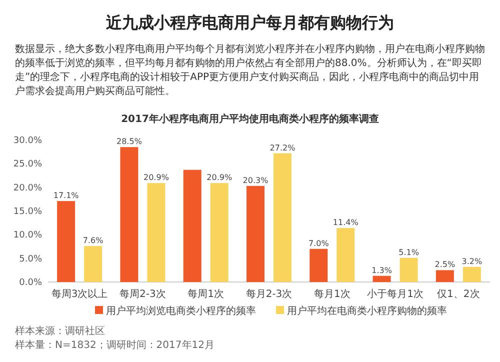  What do you see at coordinates (30, 259) in the screenshot?
I see `y-tick-label: 5.0%` at bounding box center [30, 259].